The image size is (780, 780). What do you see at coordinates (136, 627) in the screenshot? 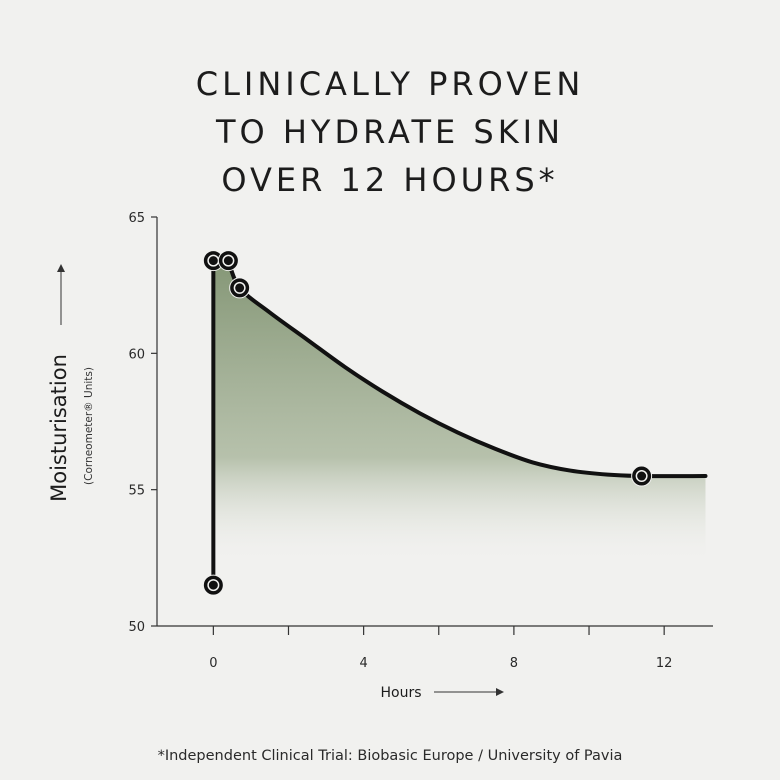
I see `y-tick-label: 50` at bounding box center [136, 627].